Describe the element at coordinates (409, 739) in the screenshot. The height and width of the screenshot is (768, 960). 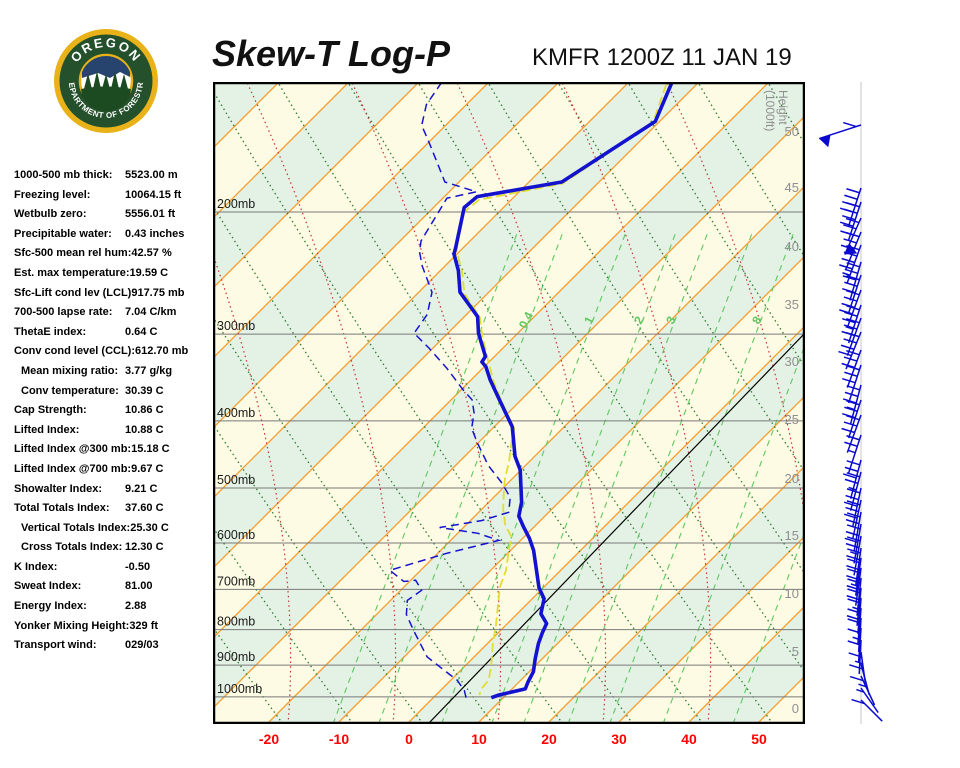
I see `temperature-tick-label: 0` at that location.